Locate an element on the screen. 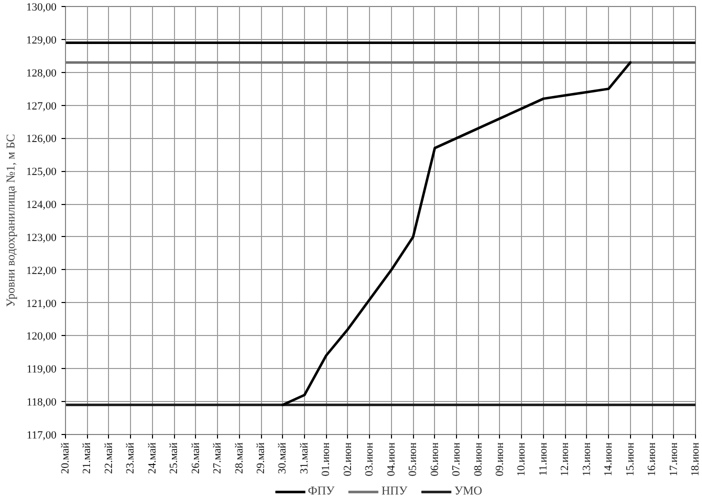  x-tick-label: 20.май is located at coordinates (66, 458).